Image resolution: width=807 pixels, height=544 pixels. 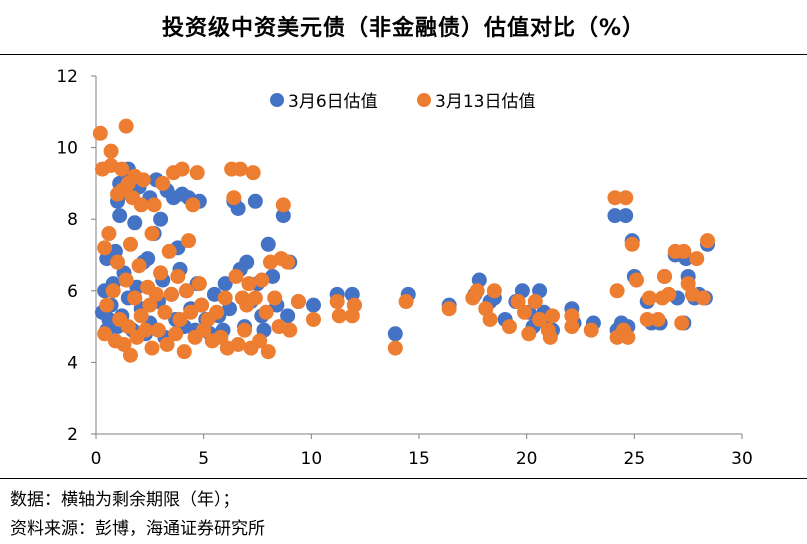 What do you see at coordinates (125, 500) in the screenshot?
I see `note-axis: 数据：横轴为剩余期限（年）；` at bounding box center [125, 500].